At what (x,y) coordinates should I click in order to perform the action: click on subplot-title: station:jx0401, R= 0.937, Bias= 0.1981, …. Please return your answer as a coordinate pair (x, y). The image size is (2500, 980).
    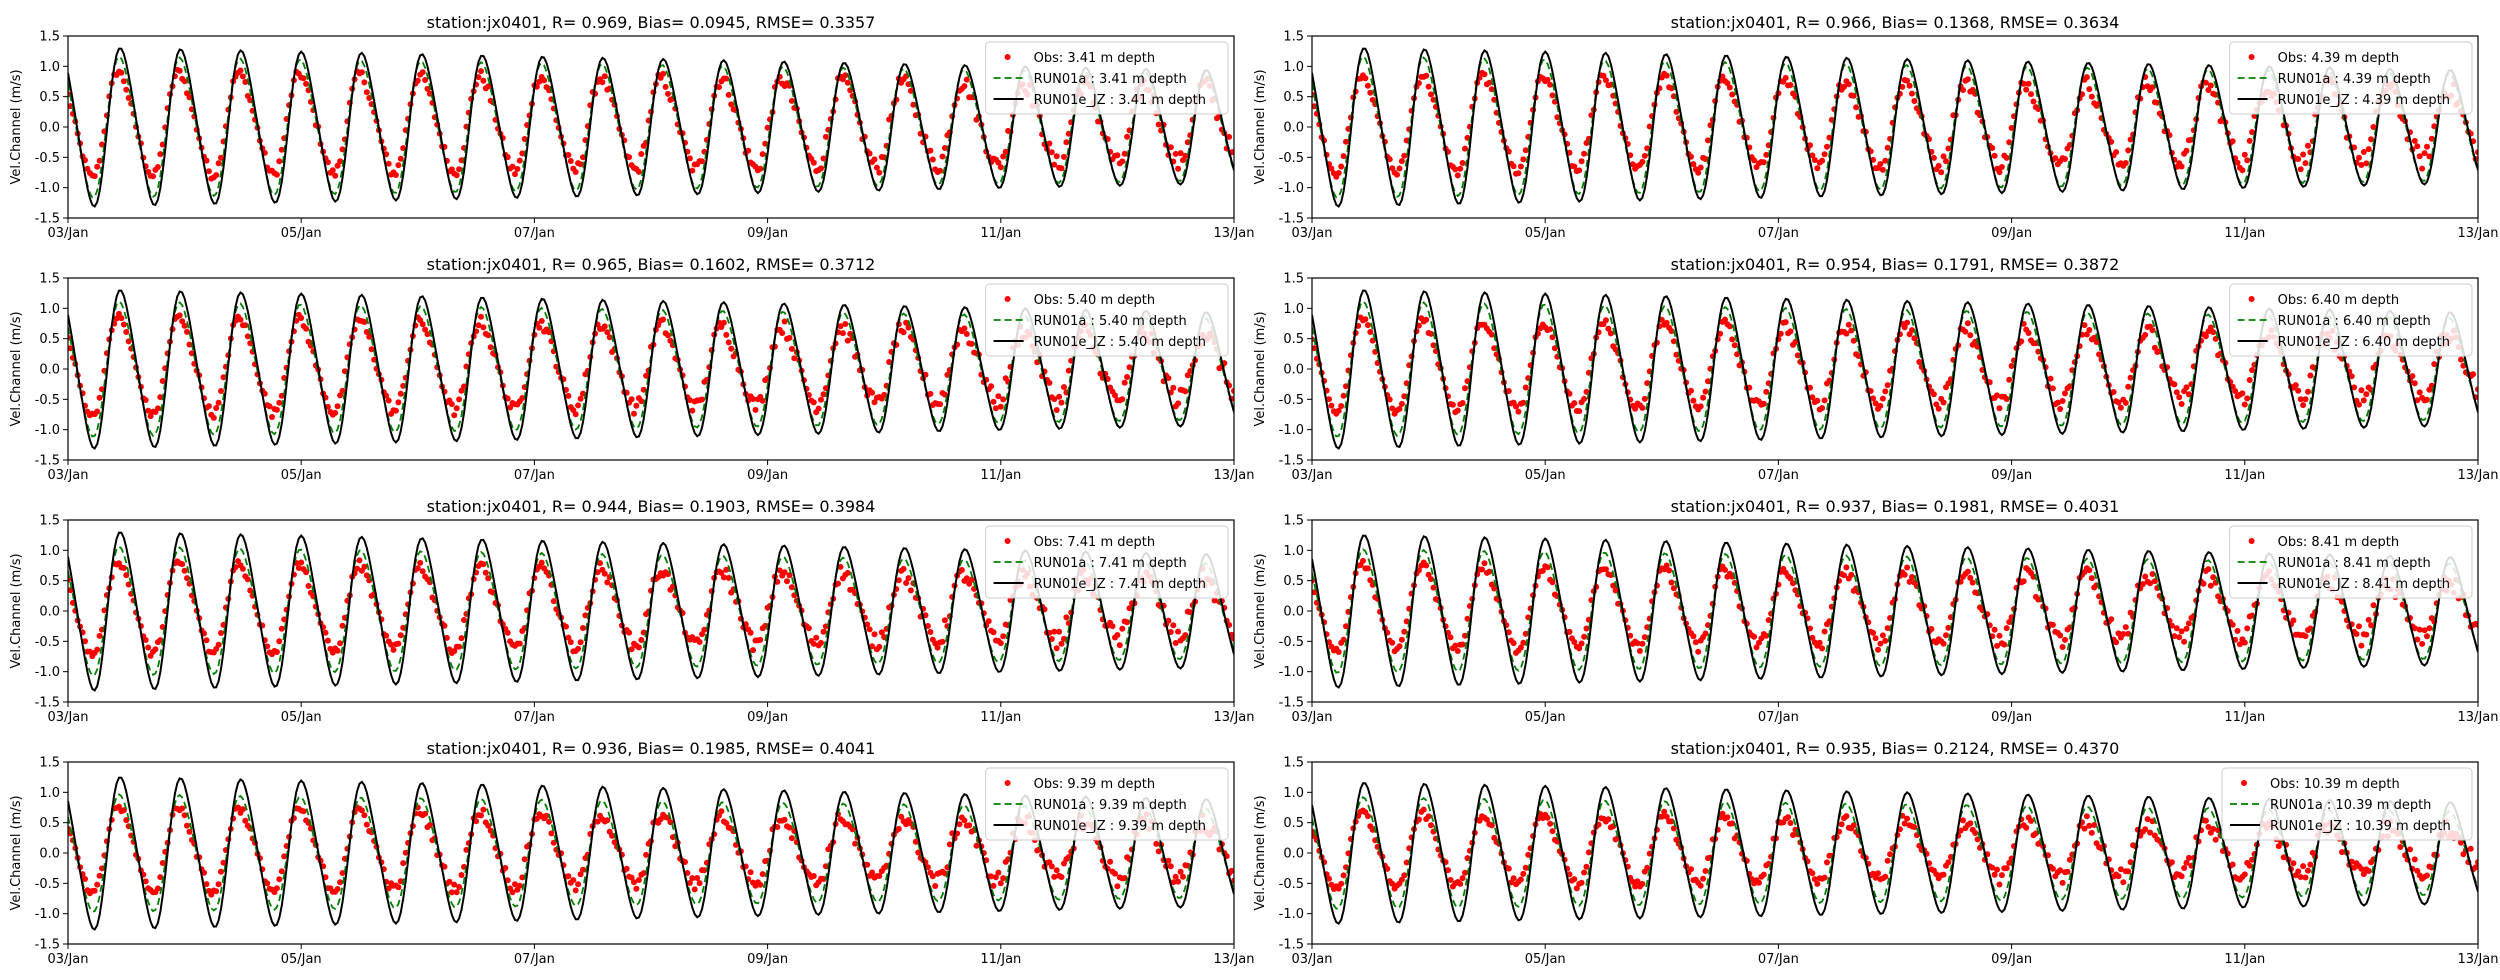
    Looking at the image, I should click on (1895, 506).